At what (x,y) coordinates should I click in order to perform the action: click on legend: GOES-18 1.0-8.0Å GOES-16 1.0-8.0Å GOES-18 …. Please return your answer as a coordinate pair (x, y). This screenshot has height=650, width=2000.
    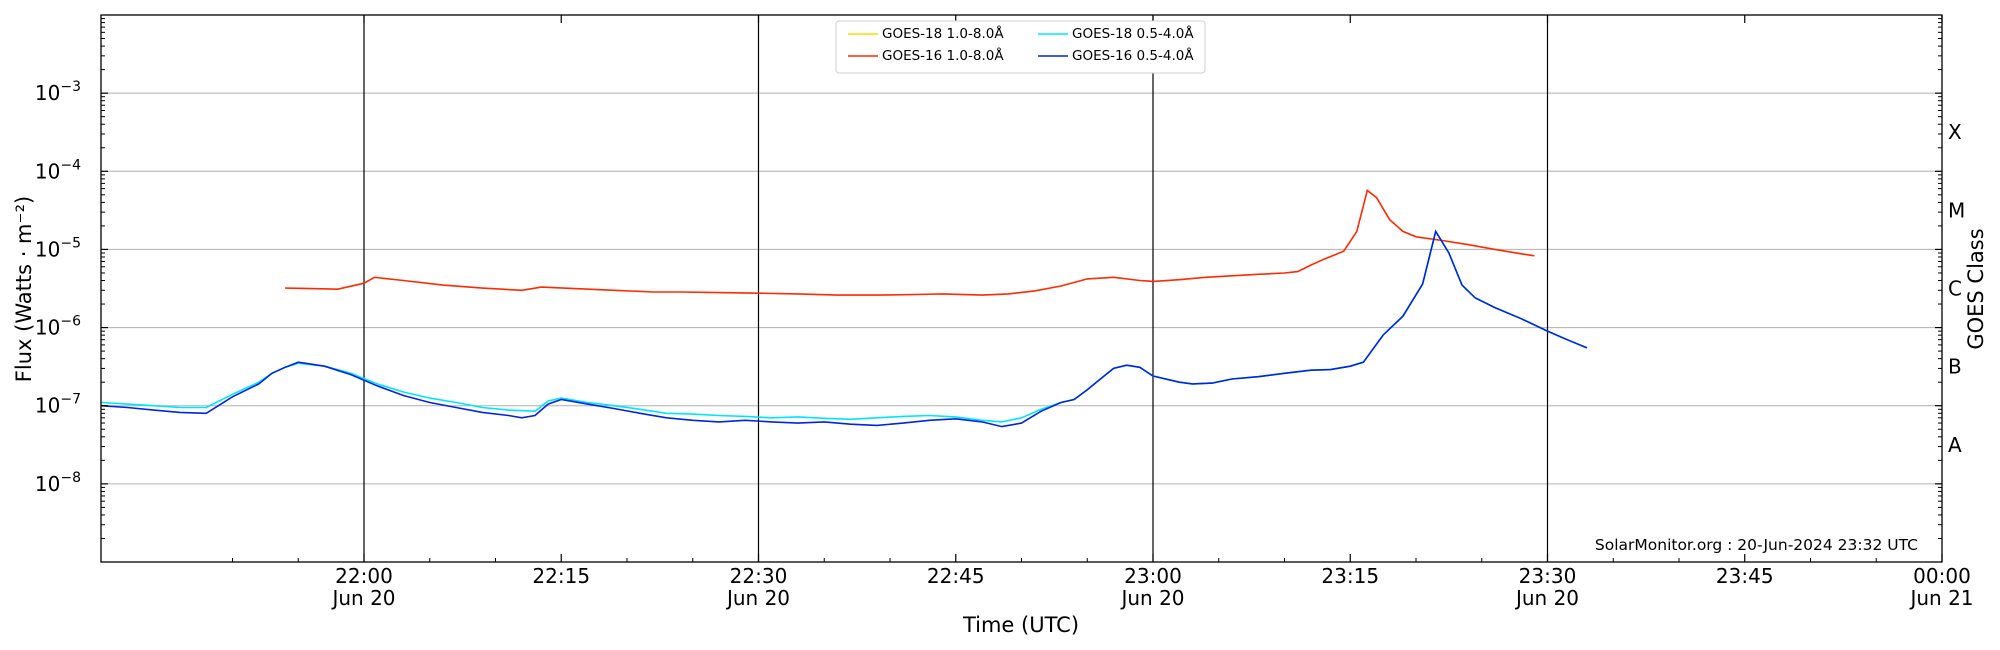
    Looking at the image, I should click on (1020, 47).